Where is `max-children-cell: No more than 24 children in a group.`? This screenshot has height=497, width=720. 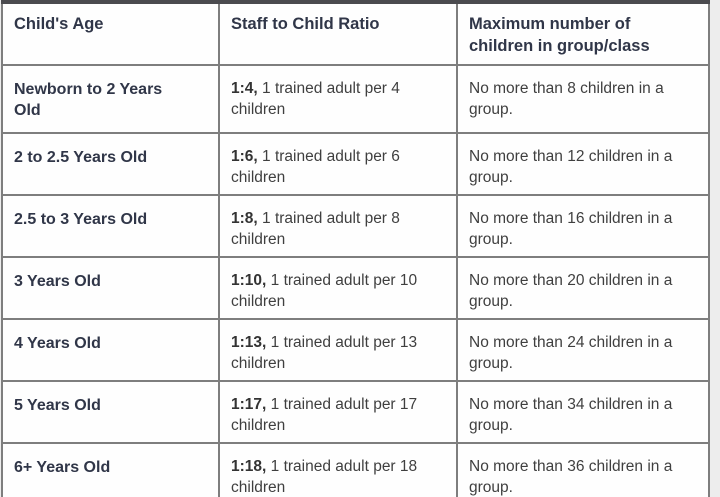
max-children-cell: No more than 24 children in a group. is located at coordinates (583, 350).